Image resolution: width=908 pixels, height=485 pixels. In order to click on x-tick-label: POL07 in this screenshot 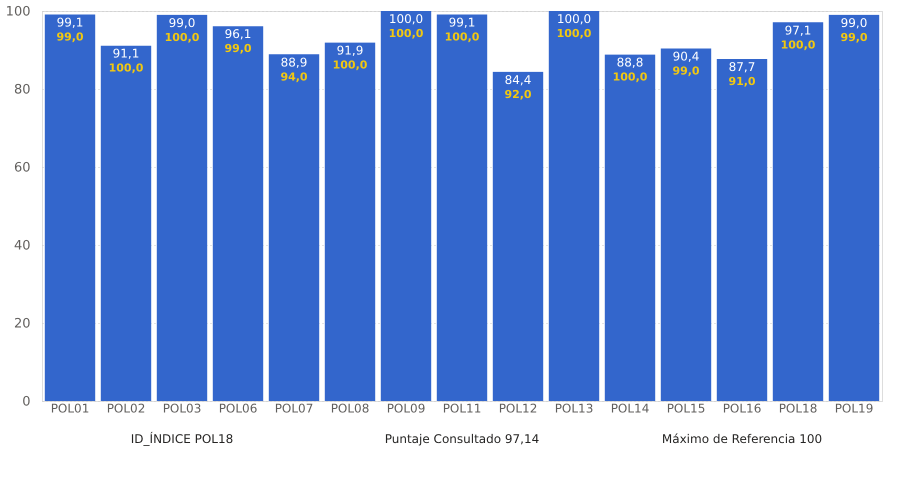, I will do `click(294, 409)`.